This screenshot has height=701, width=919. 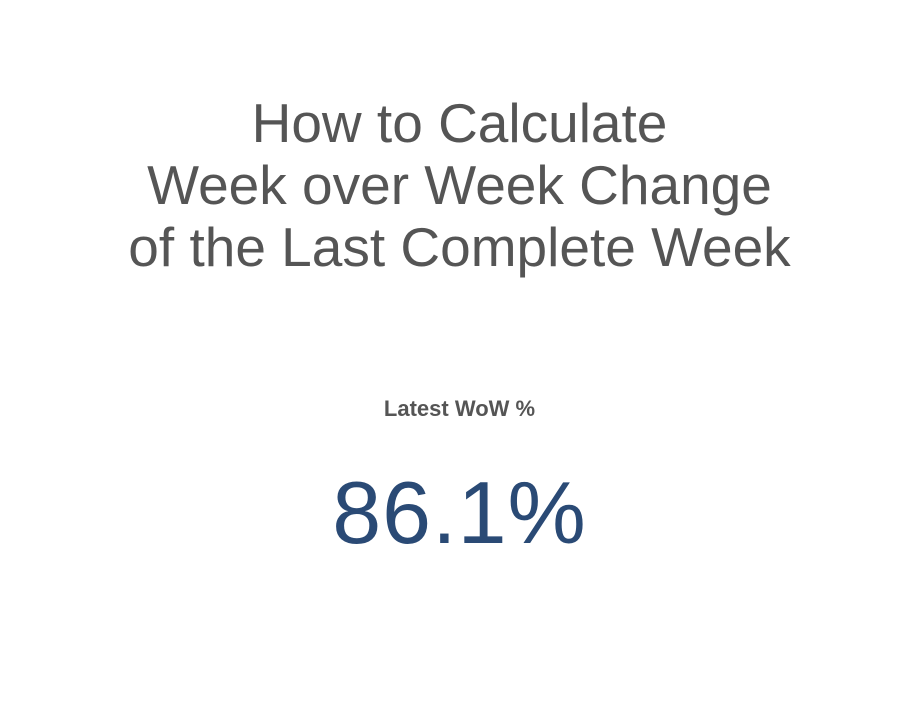 I want to click on title-line-1: How to Calculate, so click(x=459, y=123).